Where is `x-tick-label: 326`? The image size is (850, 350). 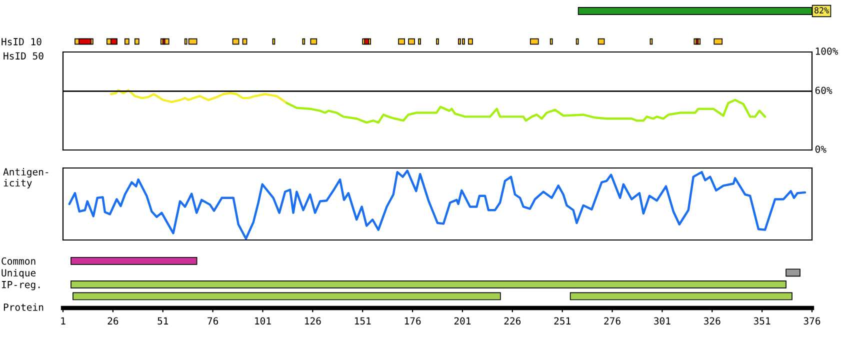 x-tick-label: 326 is located at coordinates (712, 321).